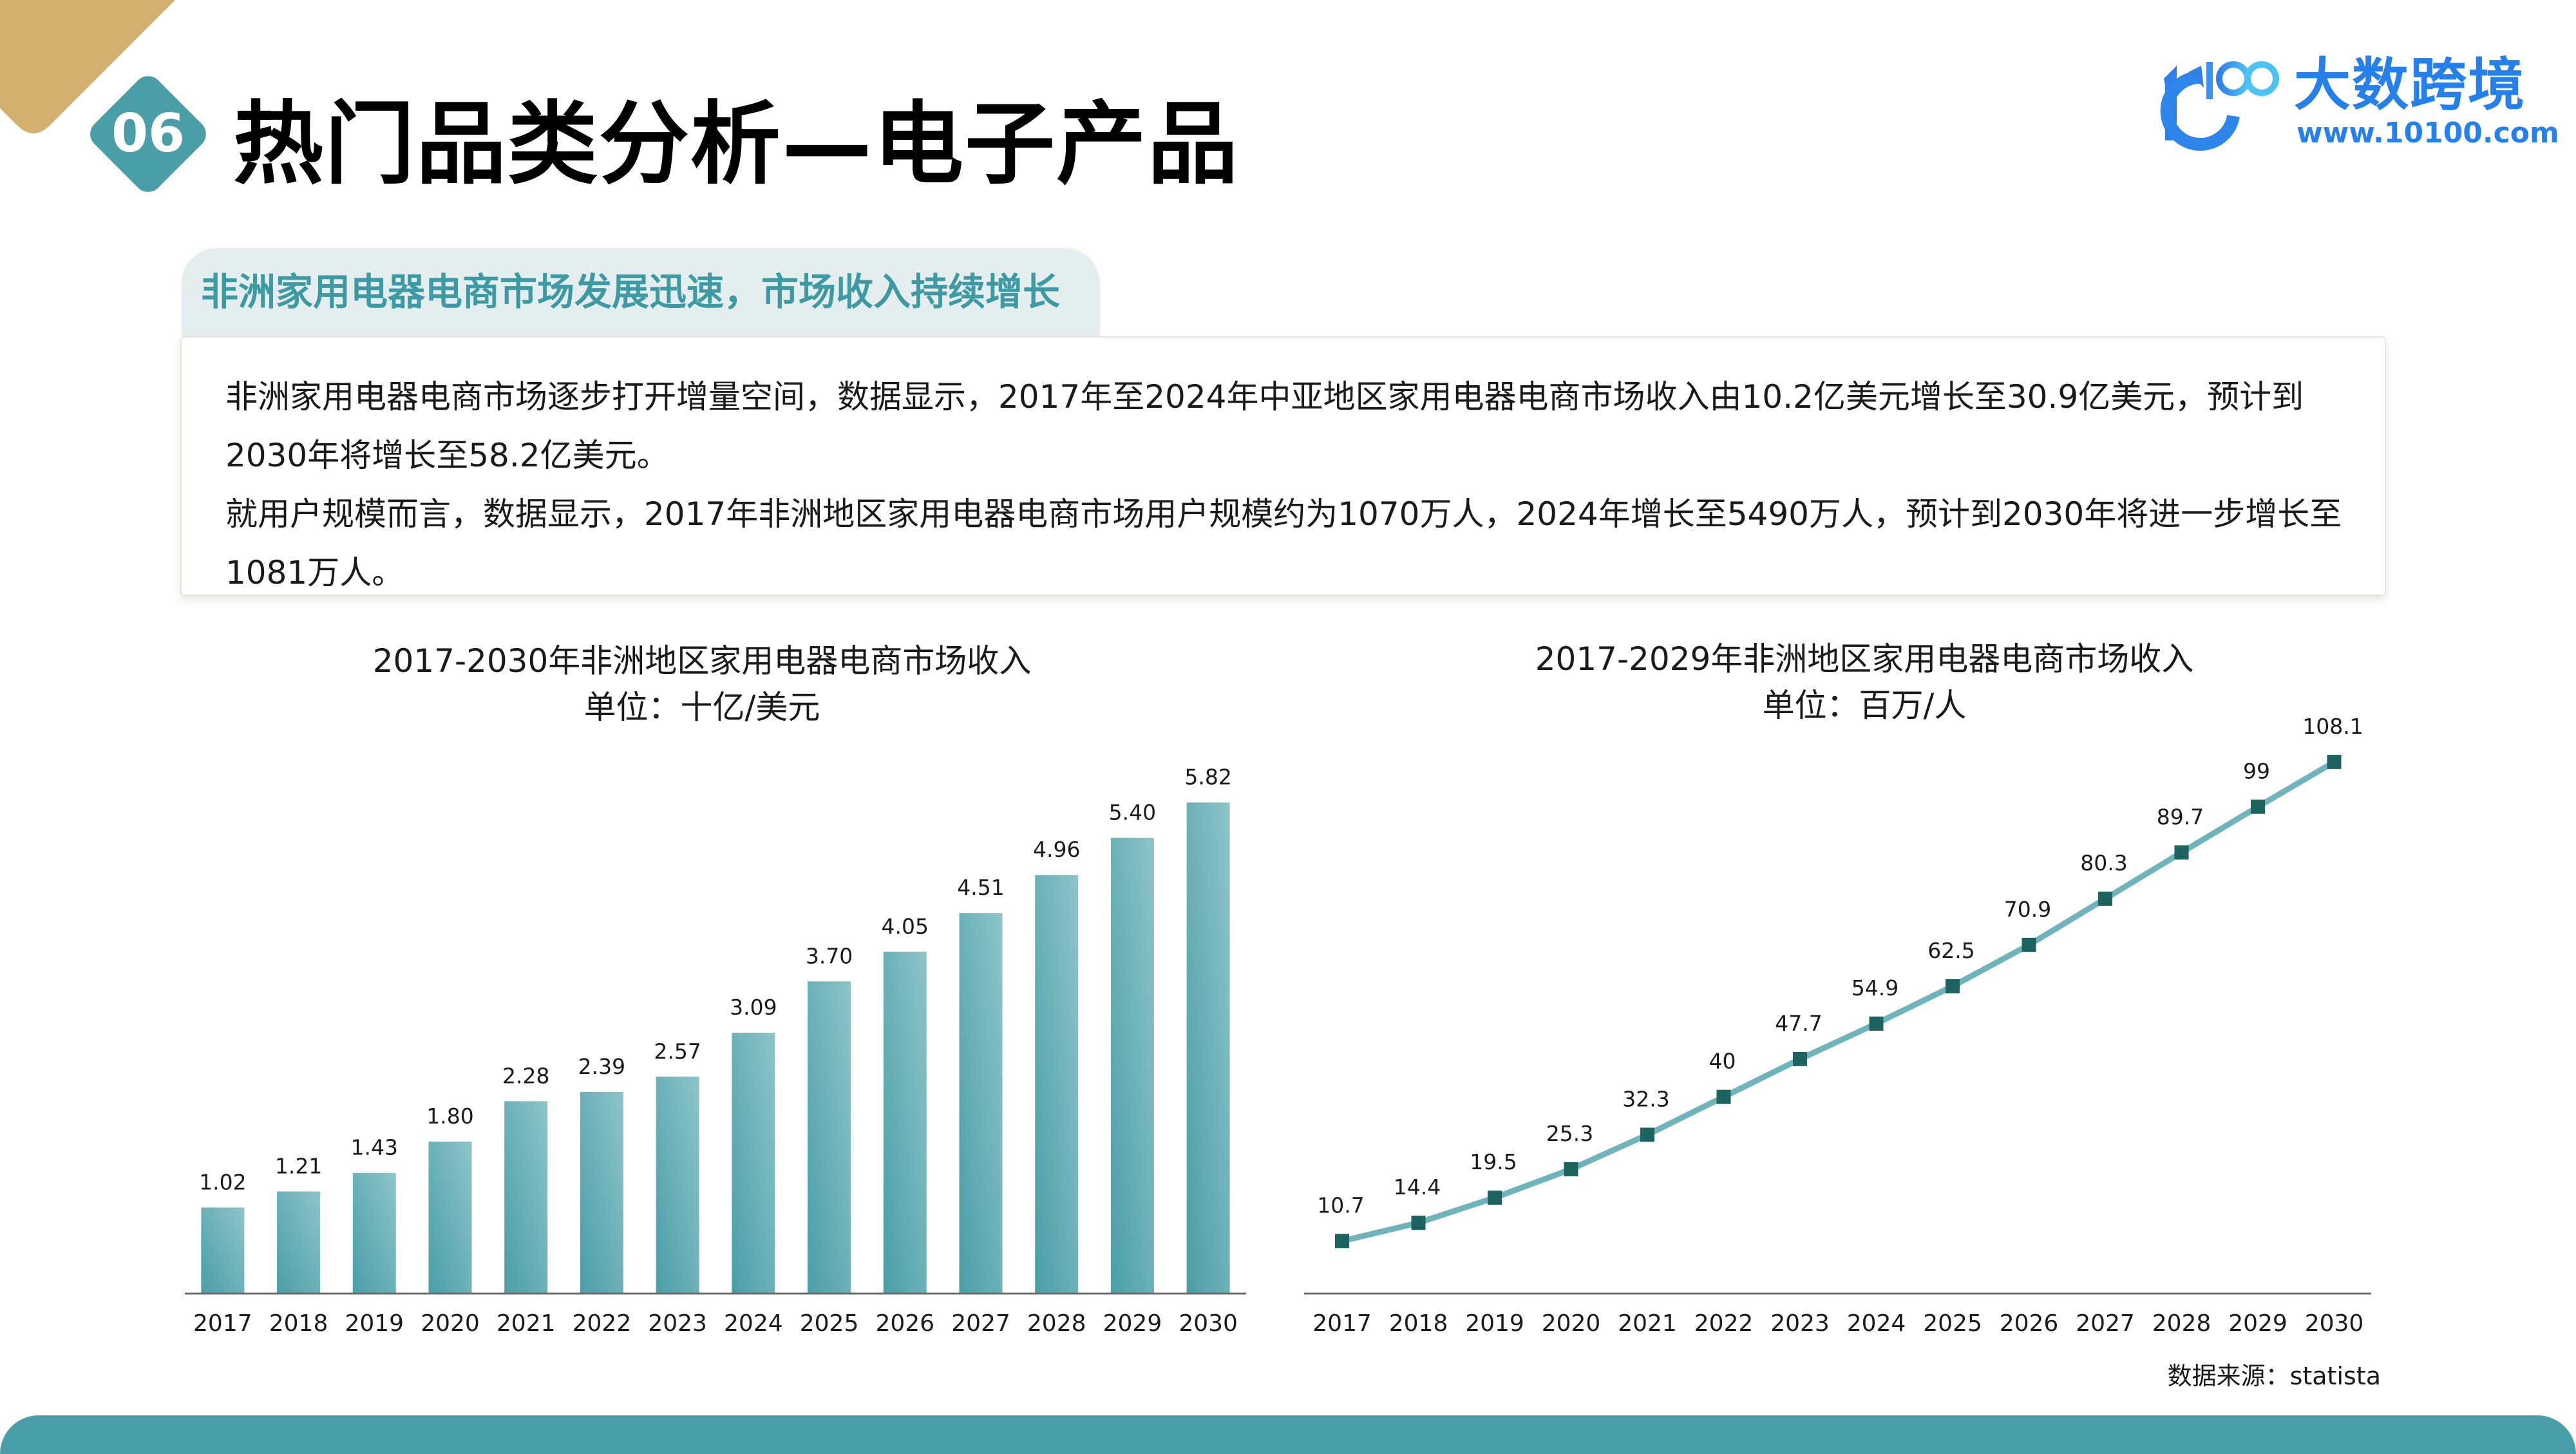 The image size is (2576, 1454). Describe the element at coordinates (148, 133) in the screenshot. I see `section-number: 06` at that location.